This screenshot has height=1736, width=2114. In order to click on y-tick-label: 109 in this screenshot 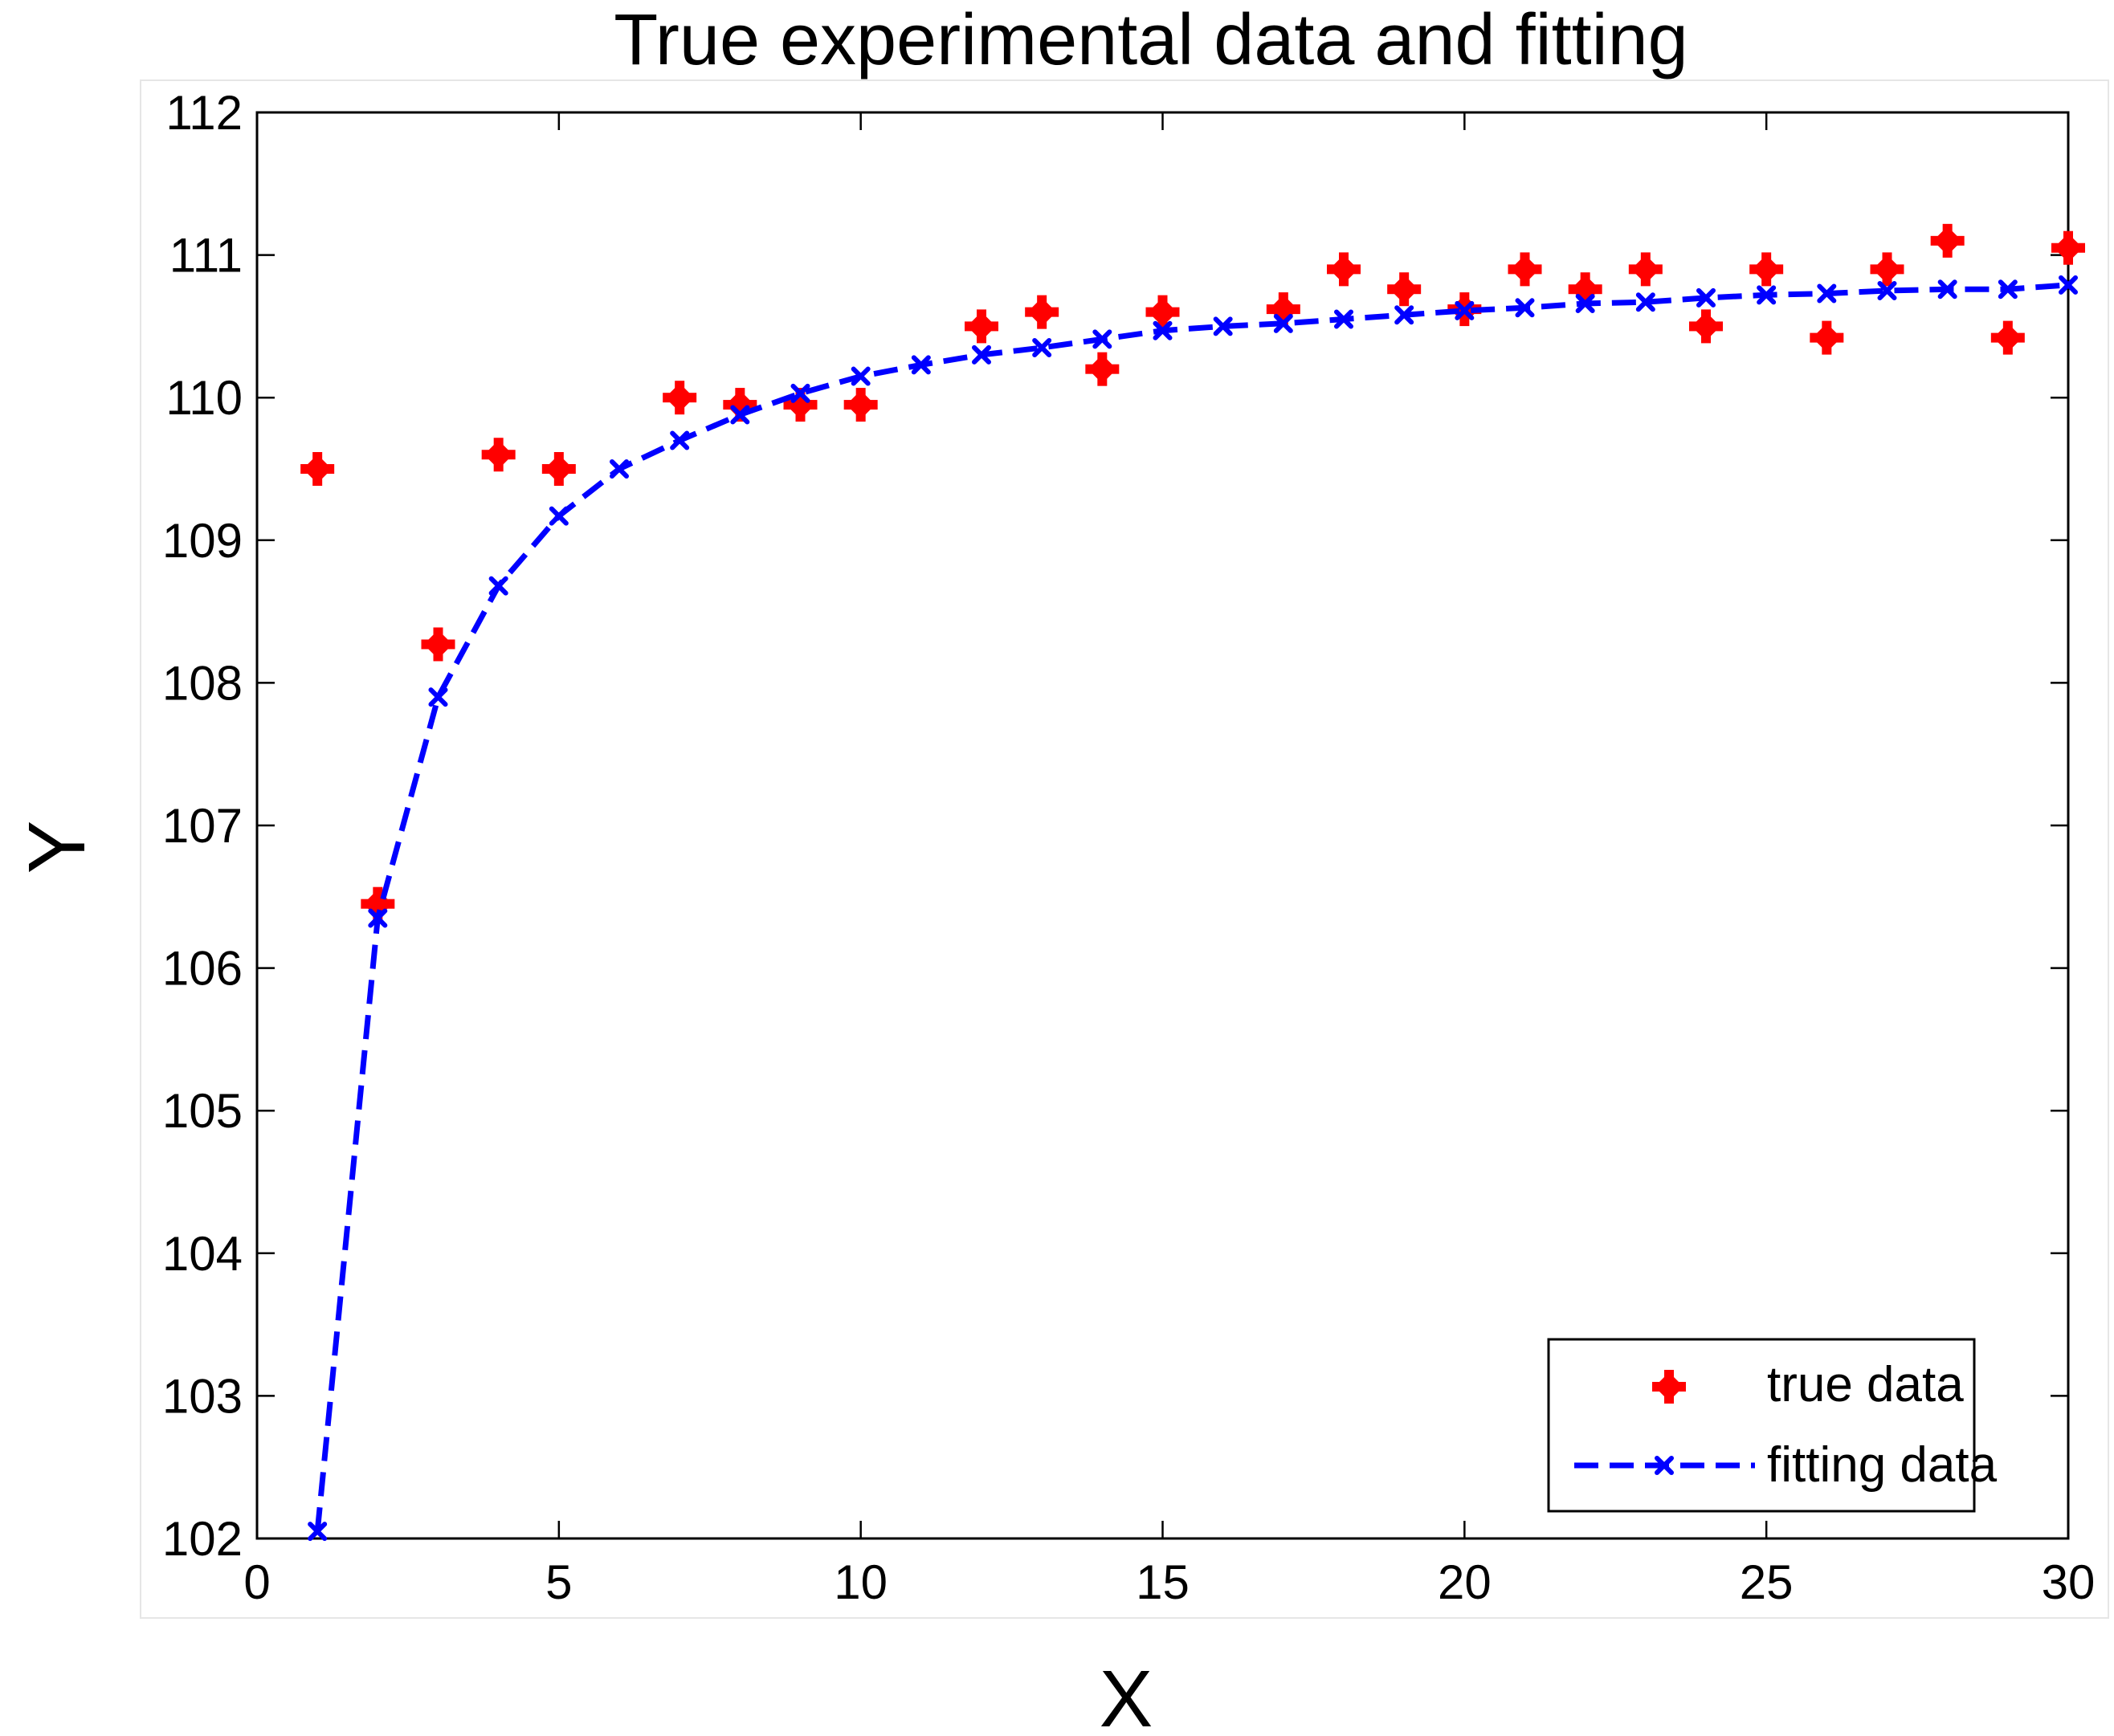, I will do `click(202, 541)`.